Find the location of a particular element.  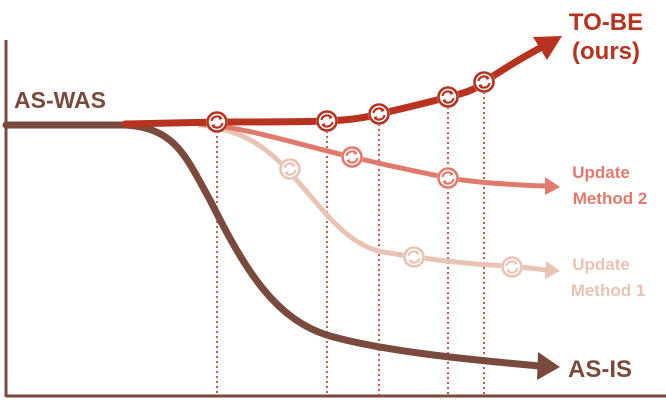

update-method-1-label-line1: Update is located at coordinates (601, 264).